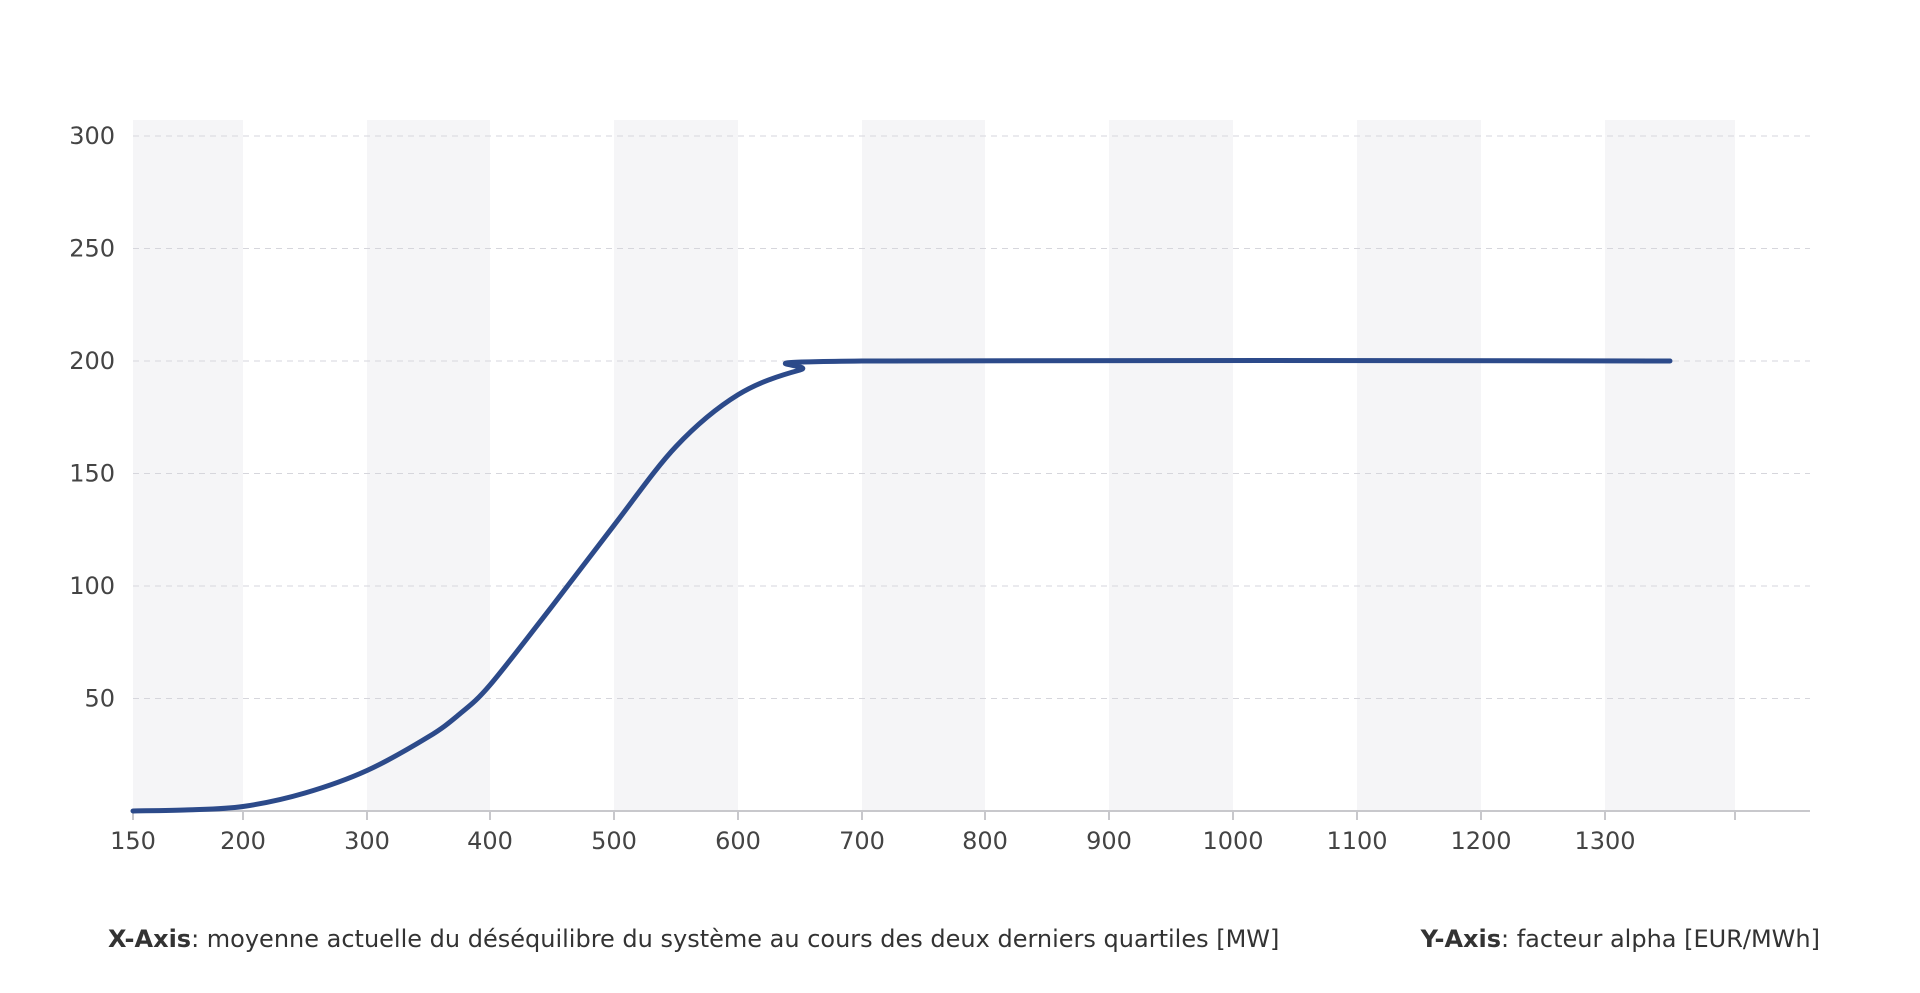 This screenshot has height=993, width=1920. I want to click on x-tick-label: 1100, so click(1356, 841).